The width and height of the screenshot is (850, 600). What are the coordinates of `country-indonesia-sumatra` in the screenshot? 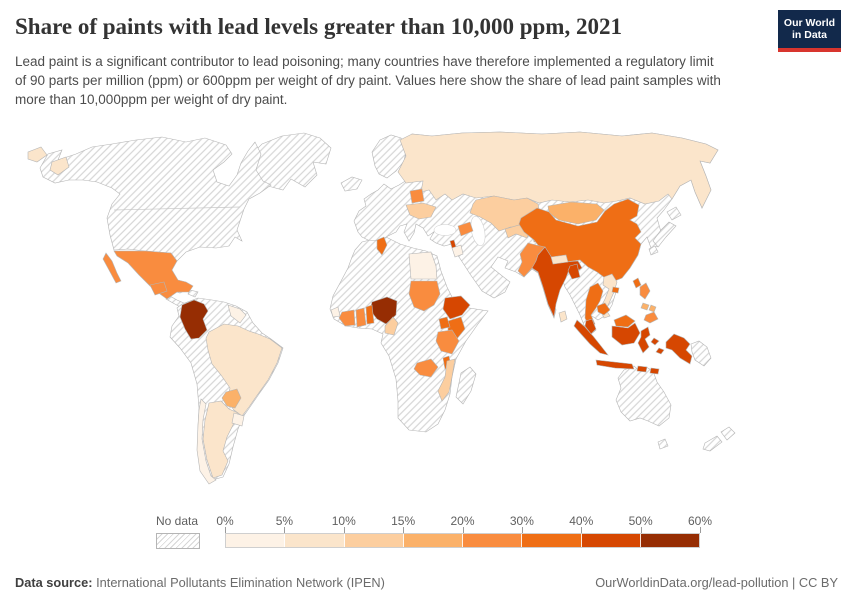 It's located at (591, 337).